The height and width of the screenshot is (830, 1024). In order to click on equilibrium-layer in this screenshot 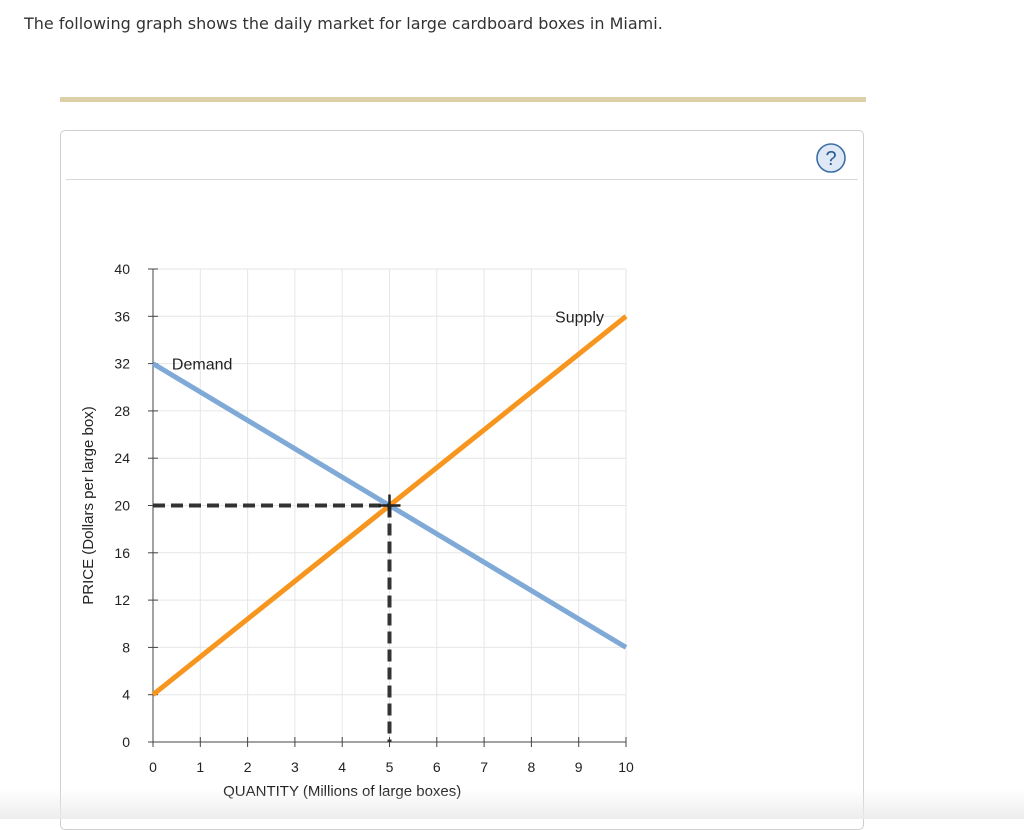, I will do `click(277, 618)`.